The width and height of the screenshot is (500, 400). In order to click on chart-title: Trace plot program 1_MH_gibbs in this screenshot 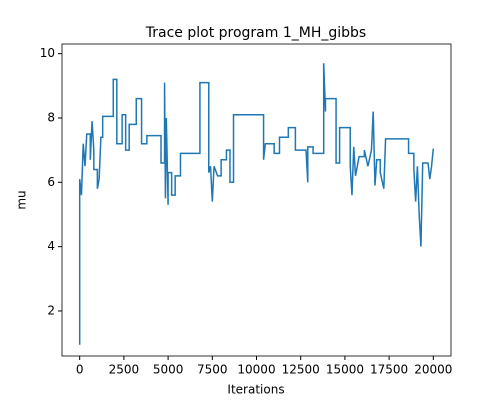, I will do `click(255, 33)`.